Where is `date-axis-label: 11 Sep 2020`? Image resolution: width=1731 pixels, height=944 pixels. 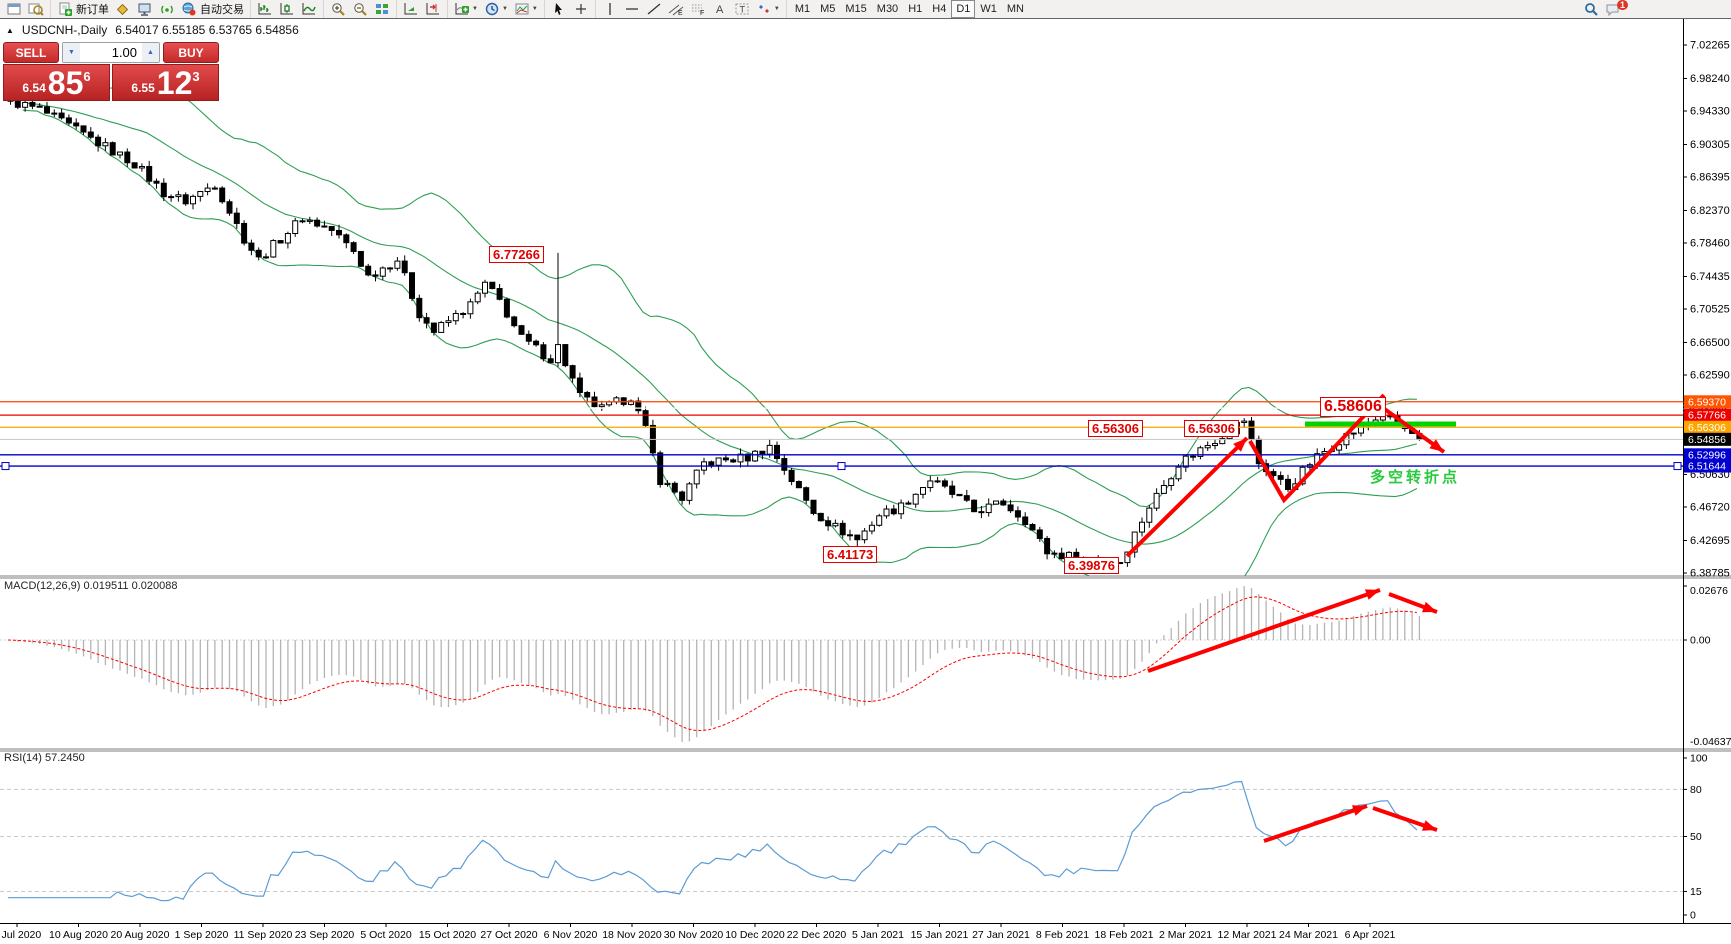 date-axis-label: 11 Sep 2020 is located at coordinates (263, 935).